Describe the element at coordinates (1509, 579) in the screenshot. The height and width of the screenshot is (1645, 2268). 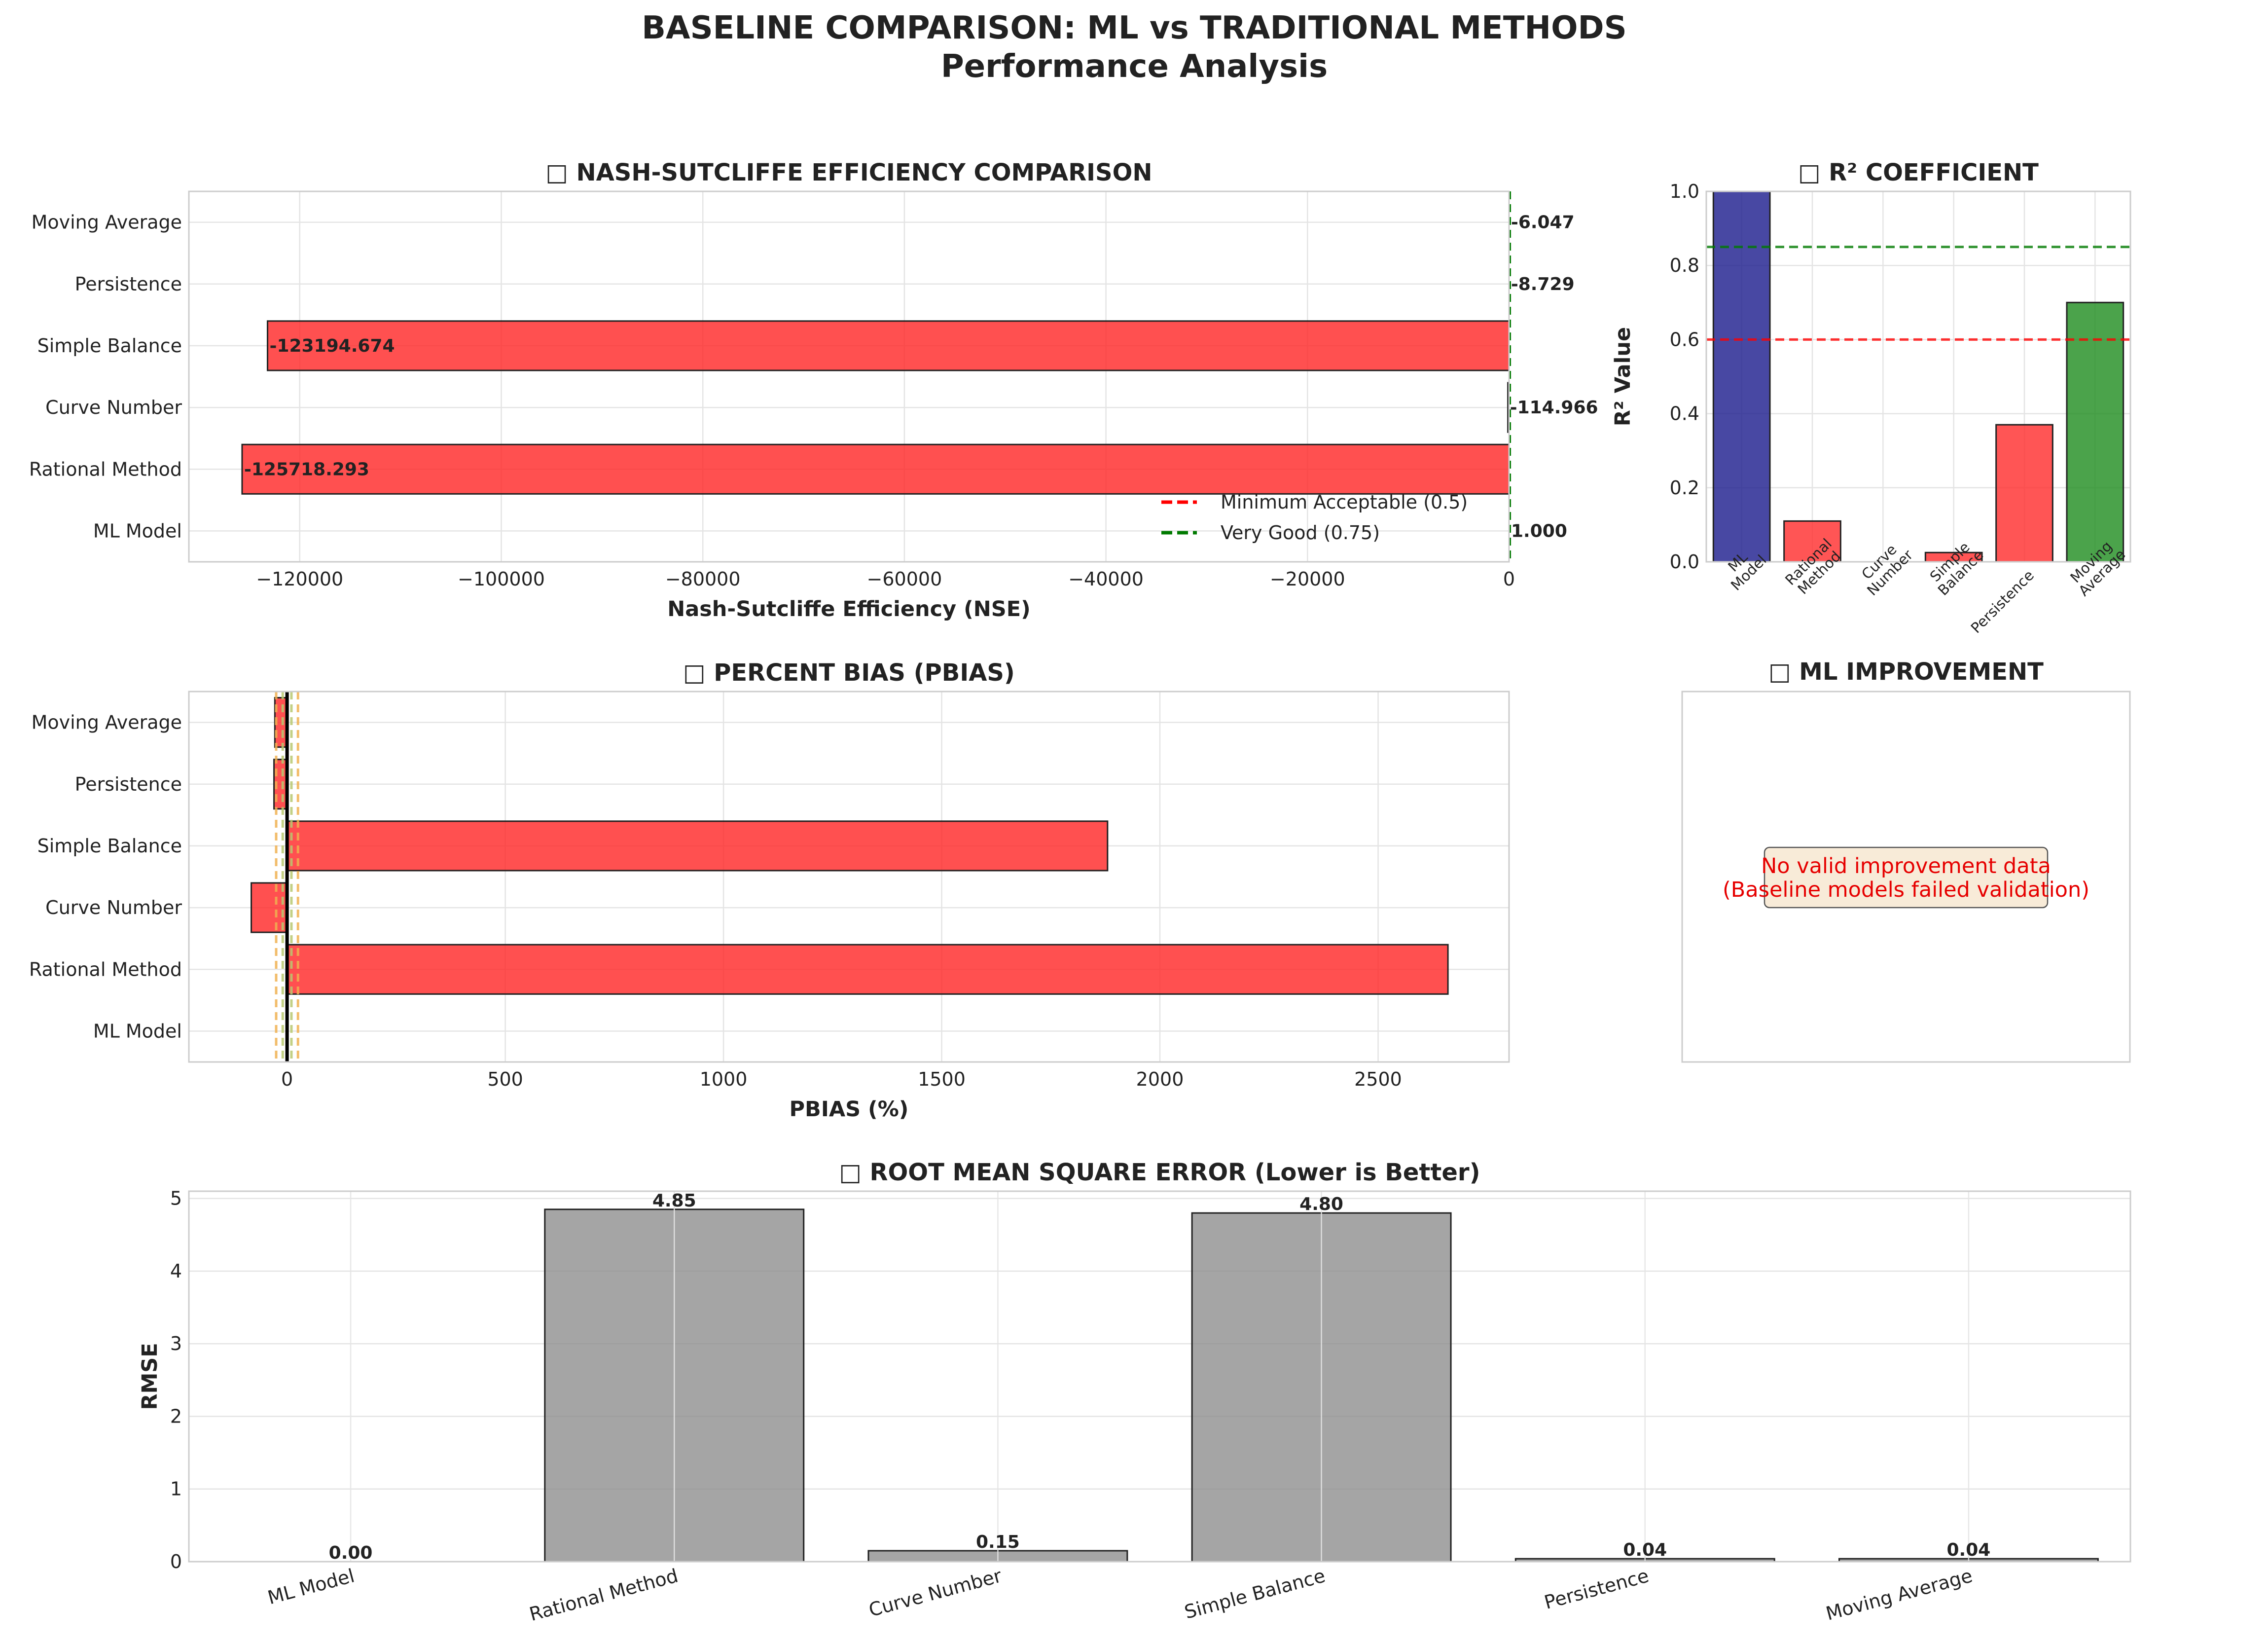
I see `nse-xtick-label: 0` at that location.